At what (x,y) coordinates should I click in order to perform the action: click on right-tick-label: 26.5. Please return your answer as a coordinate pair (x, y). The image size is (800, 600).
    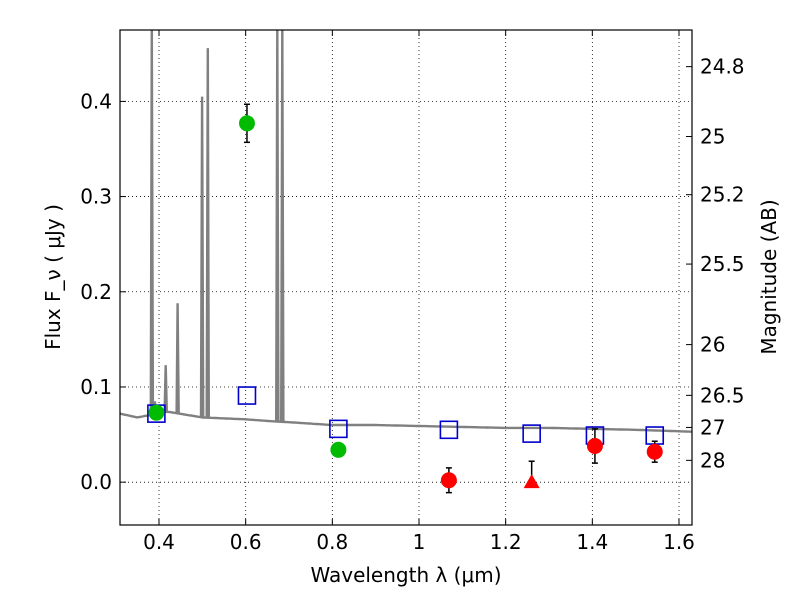
    Looking at the image, I should click on (722, 395).